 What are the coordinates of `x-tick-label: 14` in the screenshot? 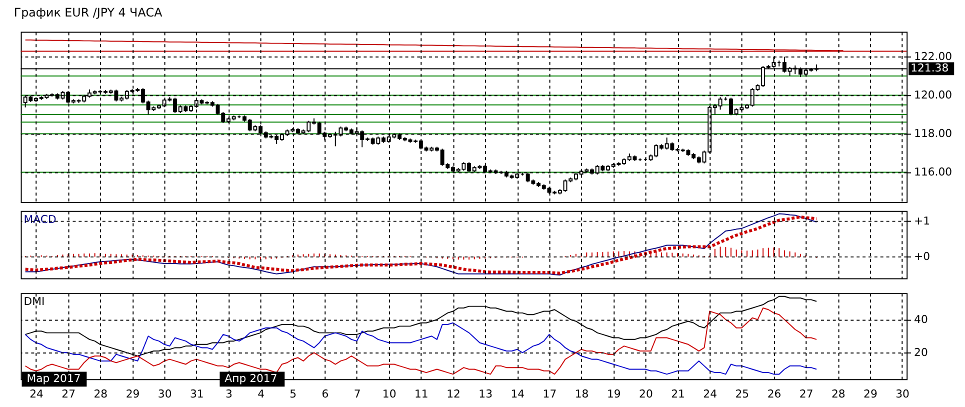 It's located at (517, 393).